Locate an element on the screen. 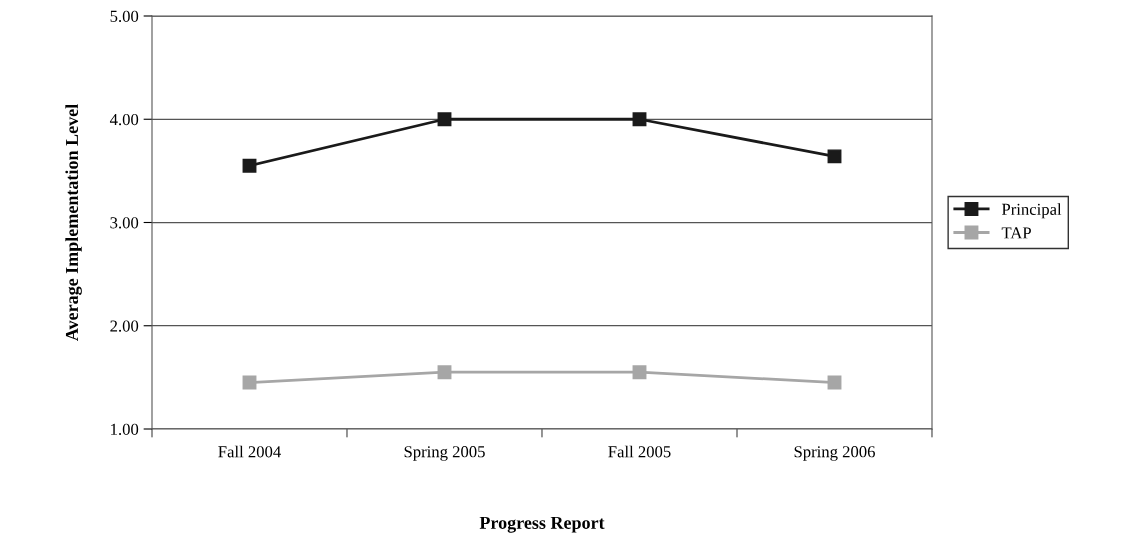 This screenshot has width=1122, height=548. x-tick-label: Spring 2005 is located at coordinates (444, 453).